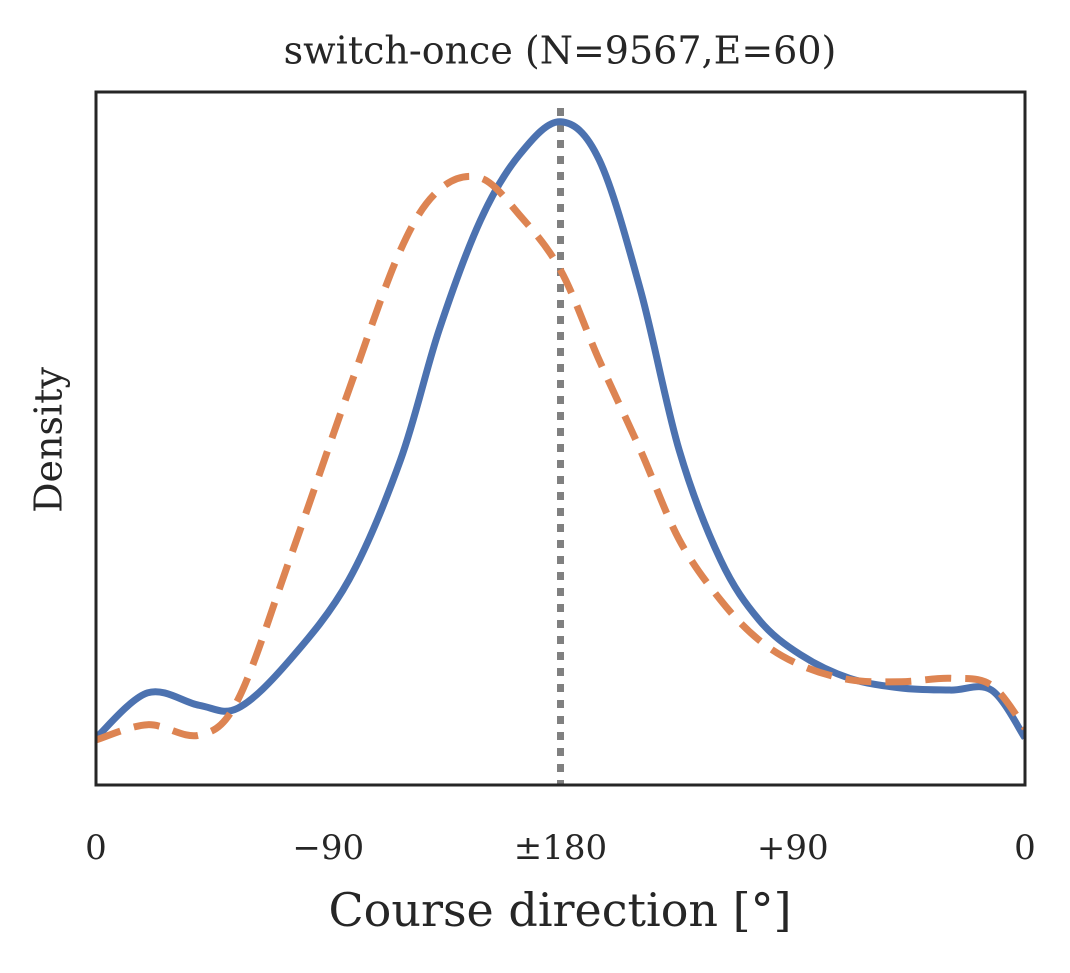 The height and width of the screenshot is (973, 1070). I want to click on x-tick-label: ±180, so click(560, 848).